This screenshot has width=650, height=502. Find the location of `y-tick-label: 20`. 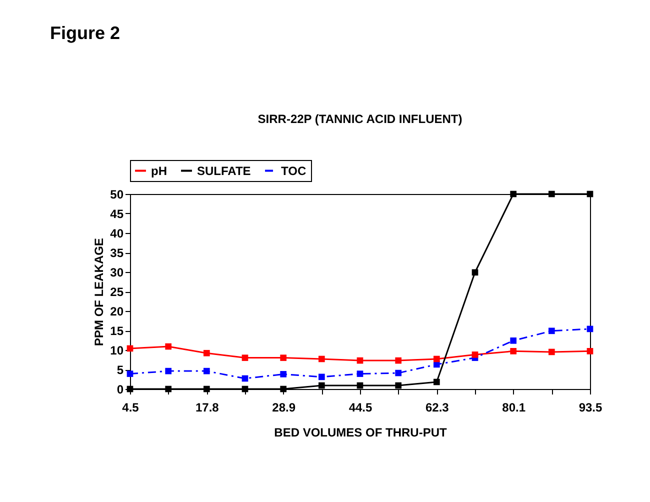

y-tick-label: 20 is located at coordinates (117, 311).